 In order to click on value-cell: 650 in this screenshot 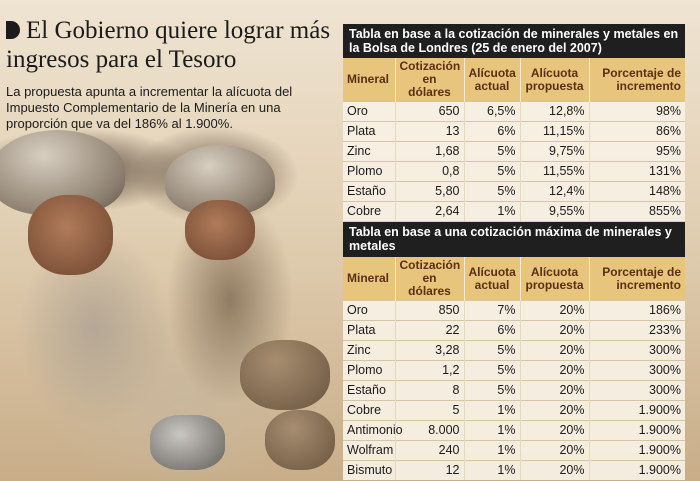, I will do `click(430, 111)`.